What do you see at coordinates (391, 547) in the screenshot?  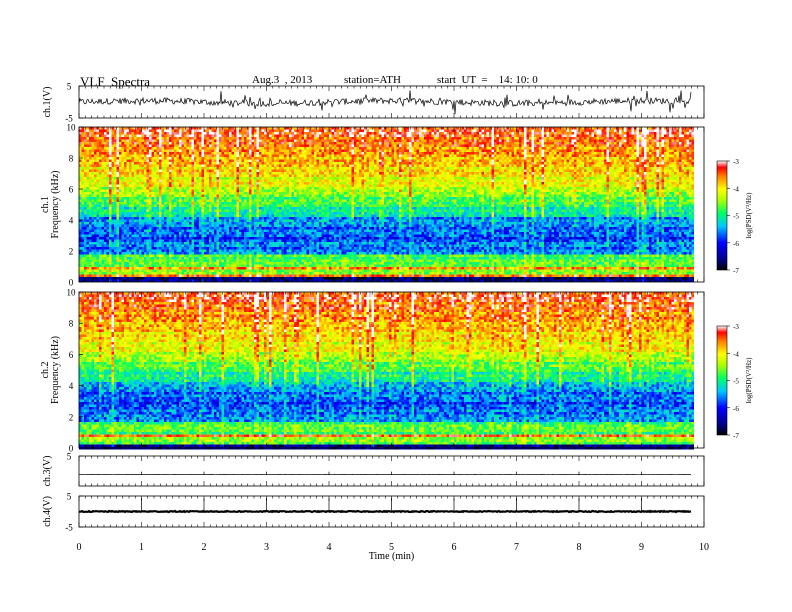 I see `xtick-label: 5` at bounding box center [391, 547].